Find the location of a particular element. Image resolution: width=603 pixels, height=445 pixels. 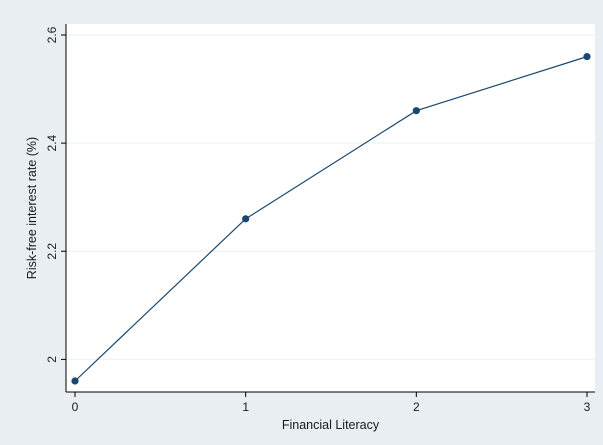

x-tick-label: 1 is located at coordinates (245, 407).